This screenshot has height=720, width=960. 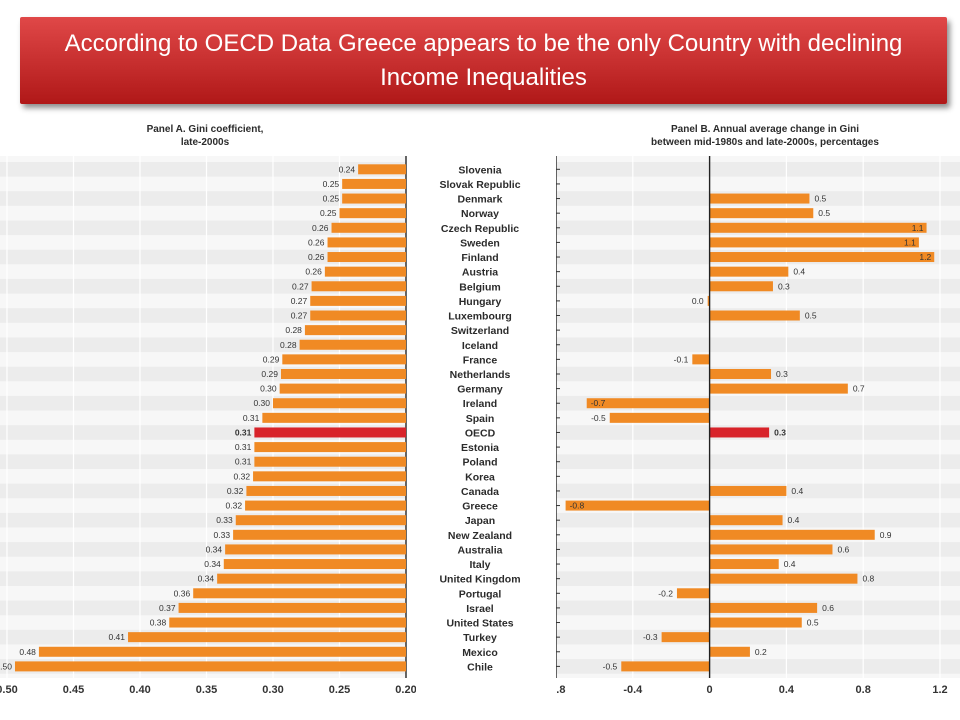 I want to click on country-label-united-kingdom: United Kingdom, so click(x=479, y=580).